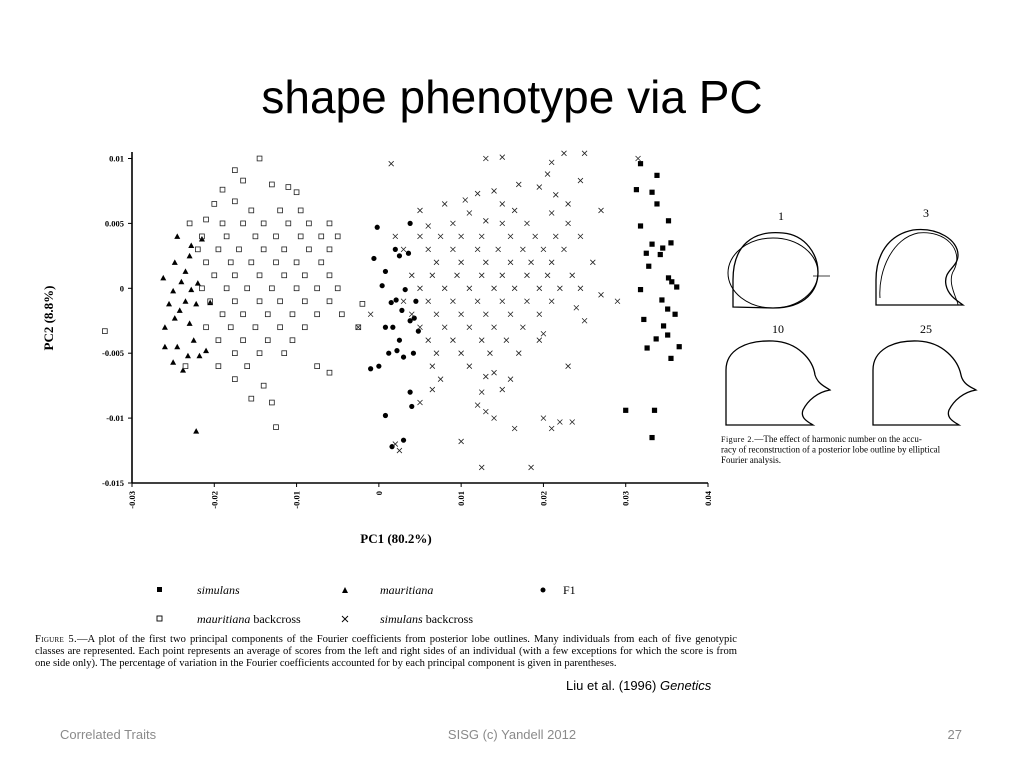 This screenshot has height=768, width=1024. What do you see at coordinates (115, 418) in the screenshot?
I see `y-tick-label: -0.01` at bounding box center [115, 418].